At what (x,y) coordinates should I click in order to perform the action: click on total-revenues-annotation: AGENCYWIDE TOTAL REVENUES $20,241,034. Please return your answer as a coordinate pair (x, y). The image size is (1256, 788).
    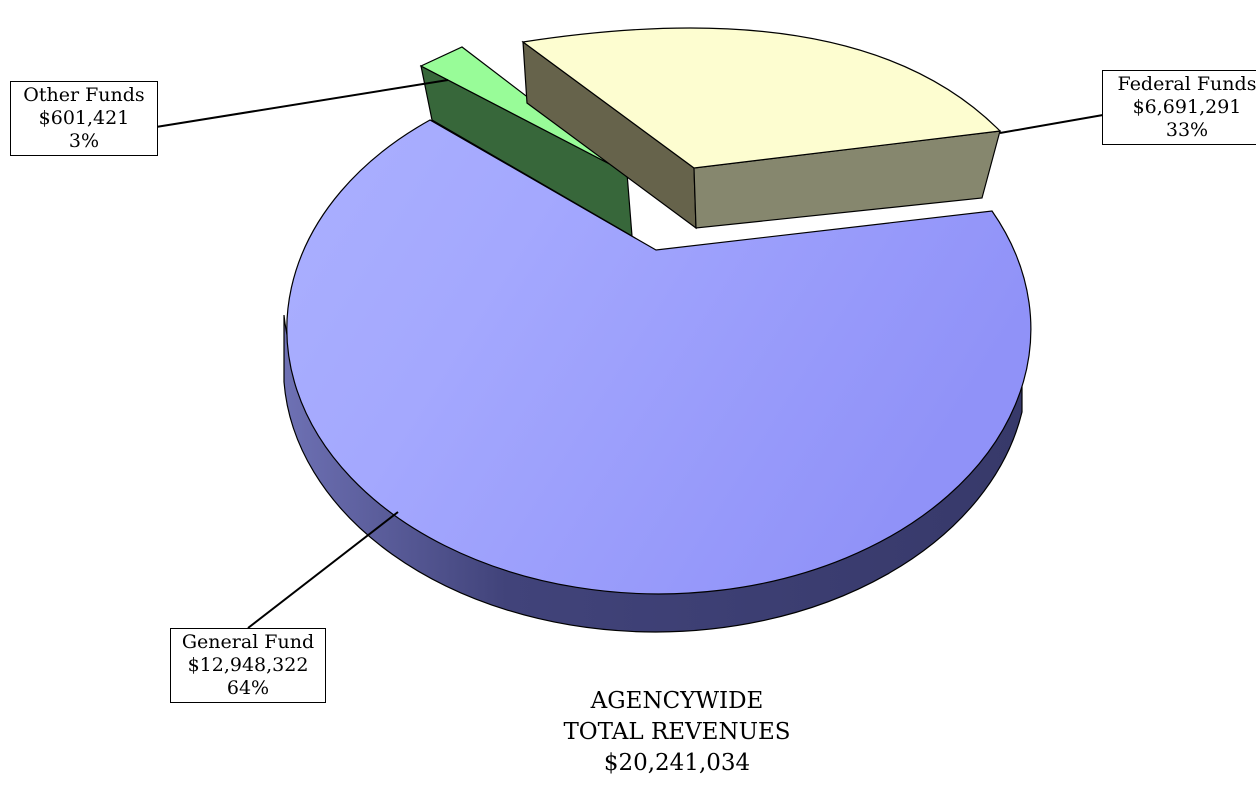
    Looking at the image, I should click on (677, 732).